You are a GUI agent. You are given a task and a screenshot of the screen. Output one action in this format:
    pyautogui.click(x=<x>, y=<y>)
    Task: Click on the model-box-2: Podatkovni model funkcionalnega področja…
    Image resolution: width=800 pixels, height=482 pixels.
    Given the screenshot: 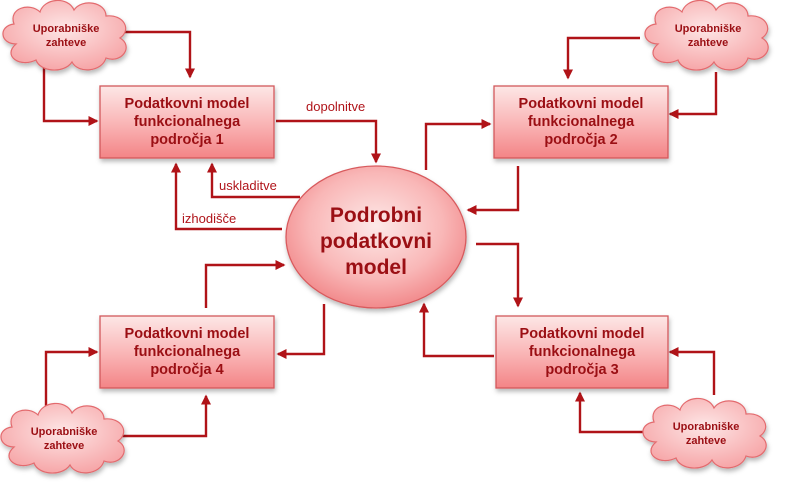 What is the action you would take?
    pyautogui.click(x=581, y=122)
    